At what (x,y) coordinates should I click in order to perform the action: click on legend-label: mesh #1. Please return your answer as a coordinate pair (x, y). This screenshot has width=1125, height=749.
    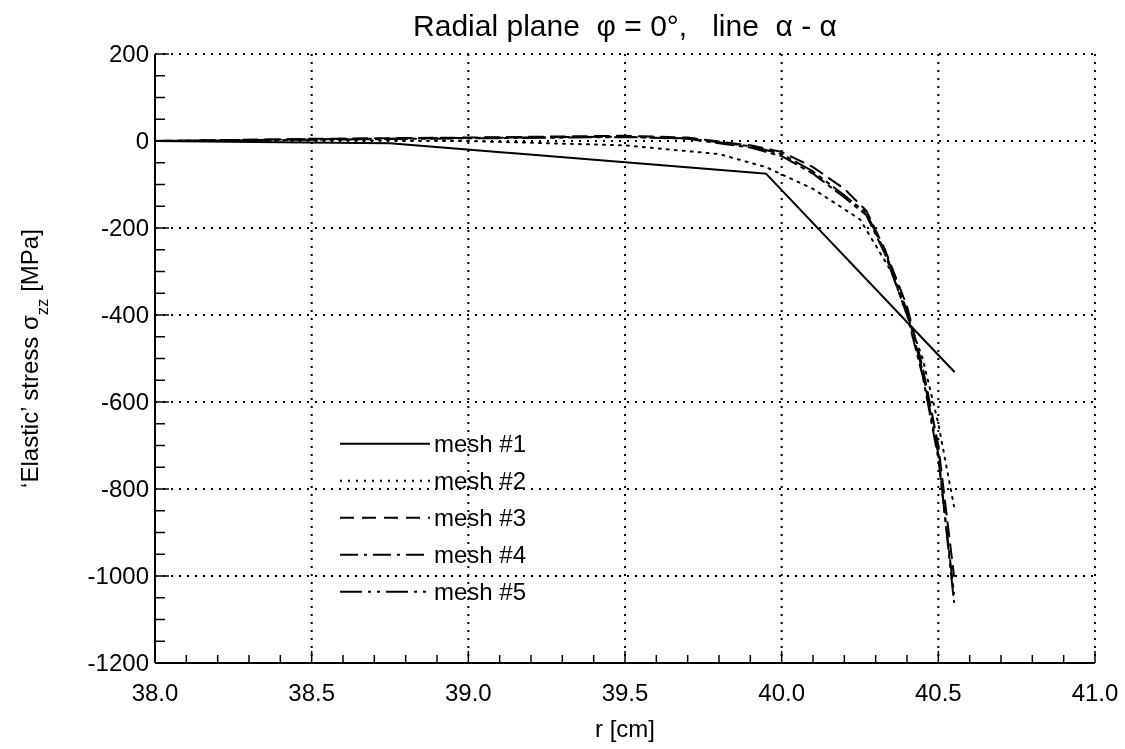
    Looking at the image, I should click on (480, 443).